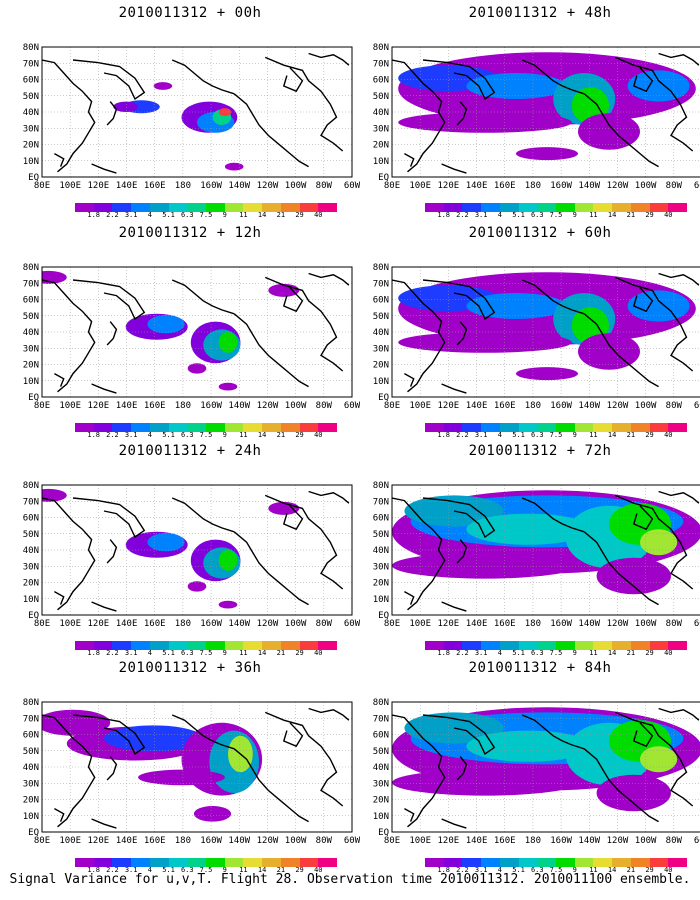  I want to click on lat-label: 10N, so click(381, 162).